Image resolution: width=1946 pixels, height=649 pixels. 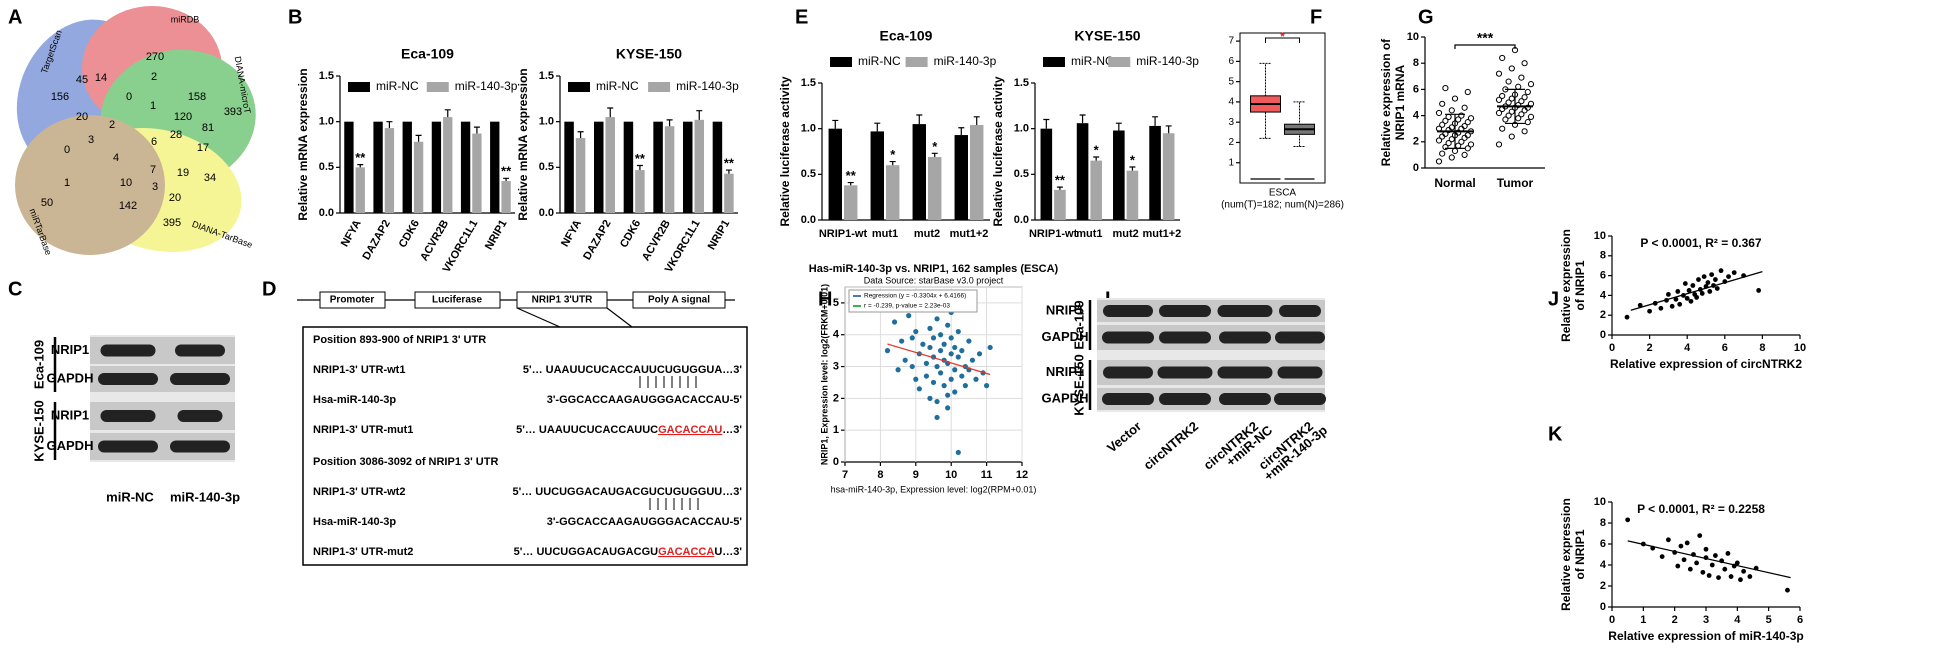 What do you see at coordinates (628, 552) in the screenshot?
I see `sequence: 5'… UUCUGGACAUGACGUGACACCAU…3'` at bounding box center [628, 552].